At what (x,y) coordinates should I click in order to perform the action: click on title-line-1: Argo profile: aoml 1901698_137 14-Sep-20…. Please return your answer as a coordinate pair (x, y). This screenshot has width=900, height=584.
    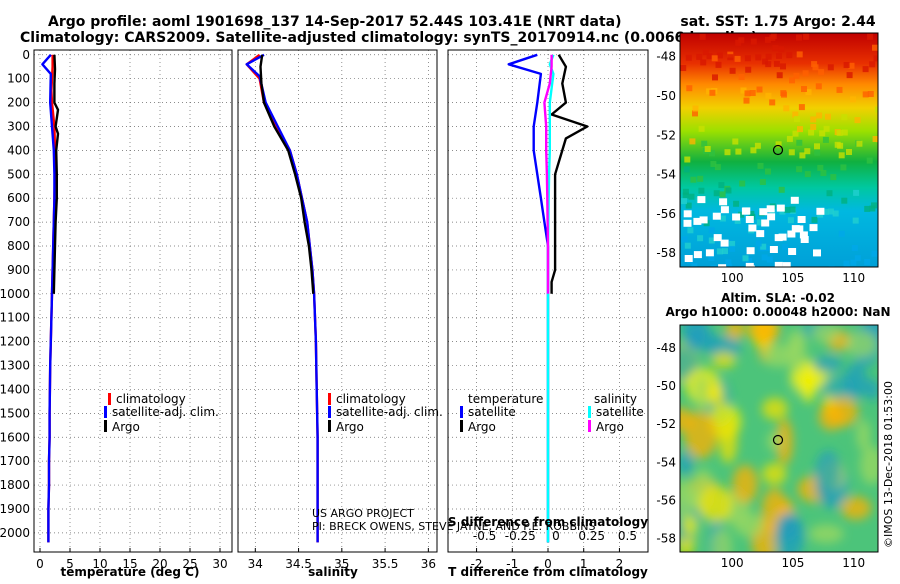
    Looking at the image, I should click on (335, 22).